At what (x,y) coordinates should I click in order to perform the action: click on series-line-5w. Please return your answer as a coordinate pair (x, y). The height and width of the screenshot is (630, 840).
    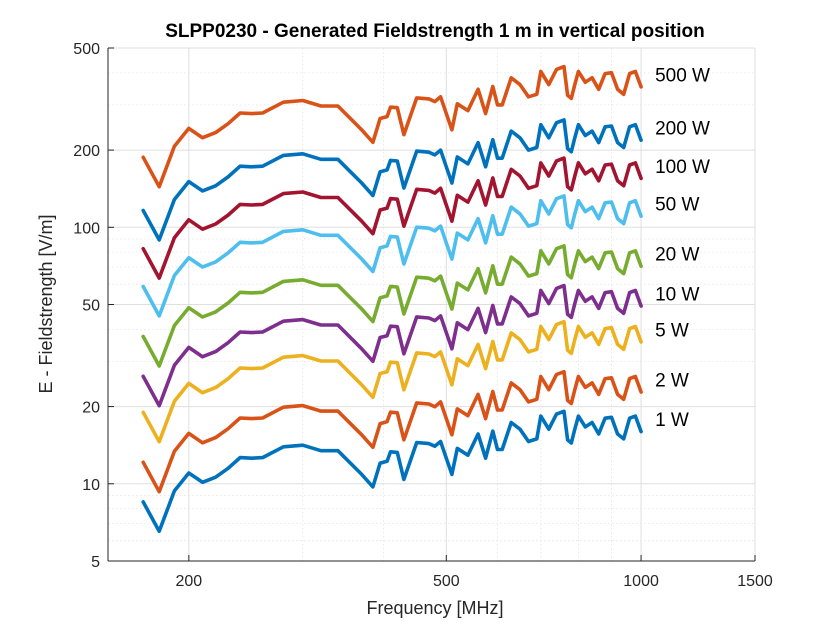
    Looking at the image, I should click on (392, 381).